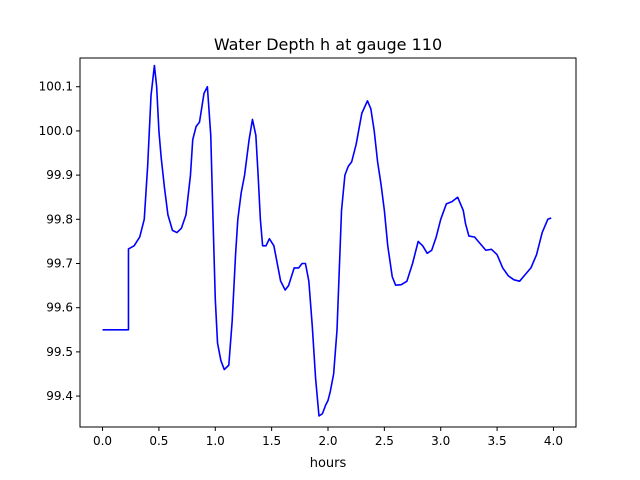 The width and height of the screenshot is (640, 480). Describe the element at coordinates (59, 241) in the screenshot. I see `y-axis: 99.4 99.5 99.6 99.7 99.8 99.9 100.0 100.1` at that location.